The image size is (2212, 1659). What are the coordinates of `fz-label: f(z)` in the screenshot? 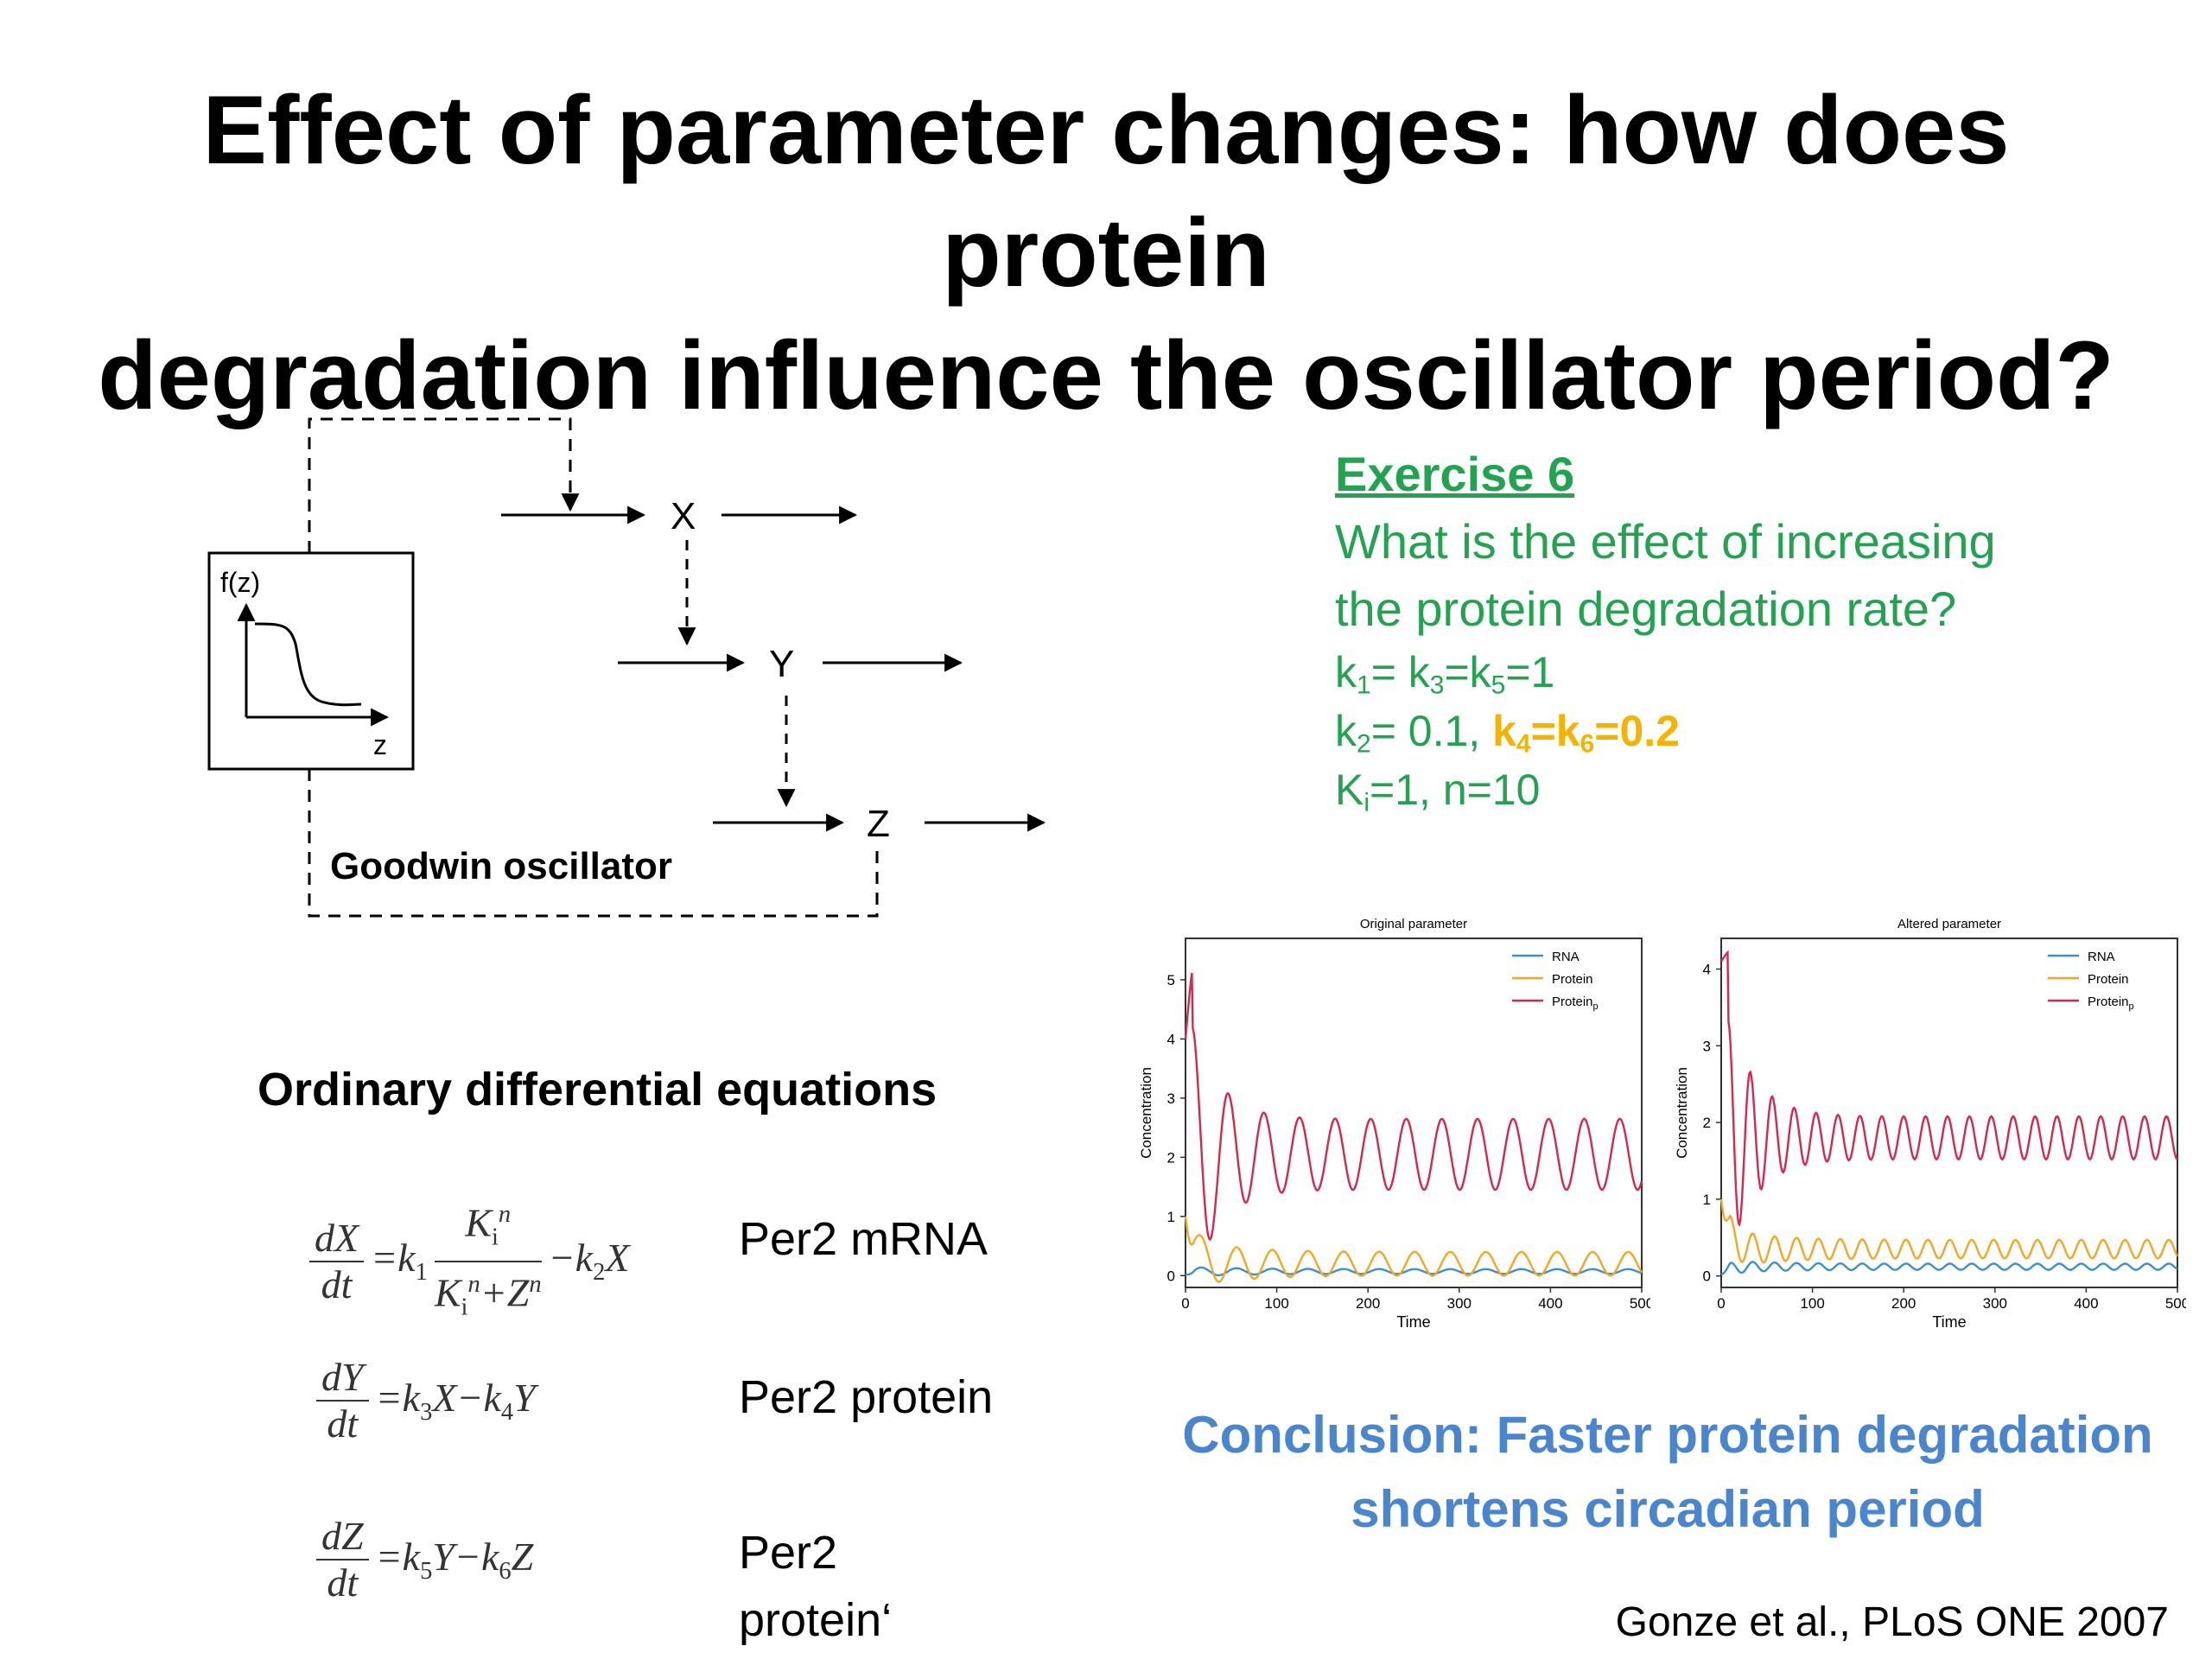 It's located at (240, 582).